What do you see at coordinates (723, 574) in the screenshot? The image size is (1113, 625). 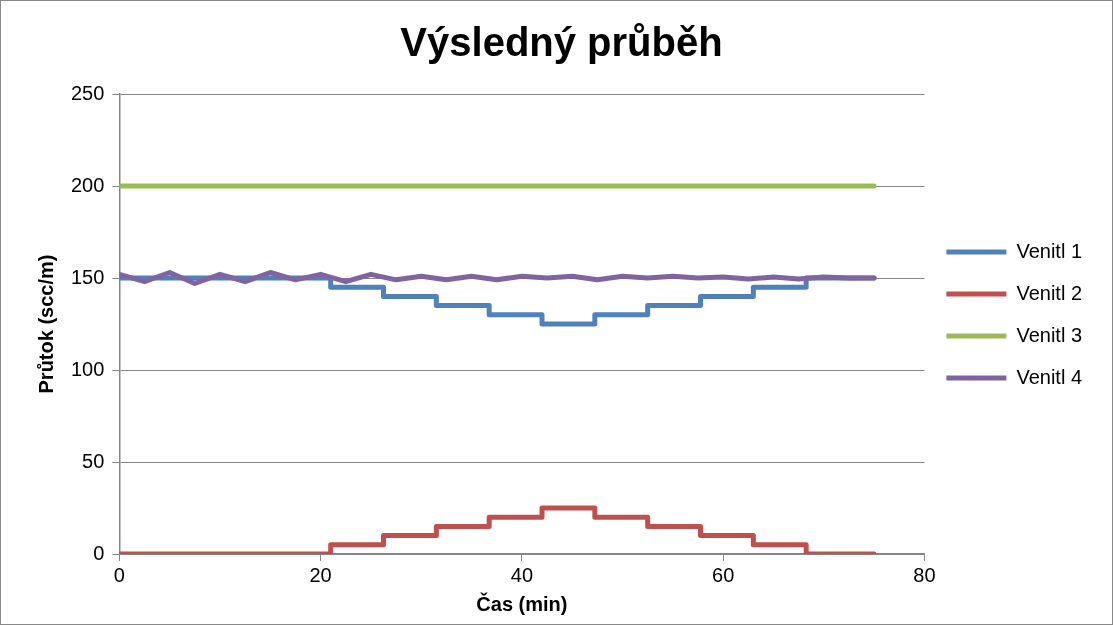 I see `x-tick-label: 60` at bounding box center [723, 574].